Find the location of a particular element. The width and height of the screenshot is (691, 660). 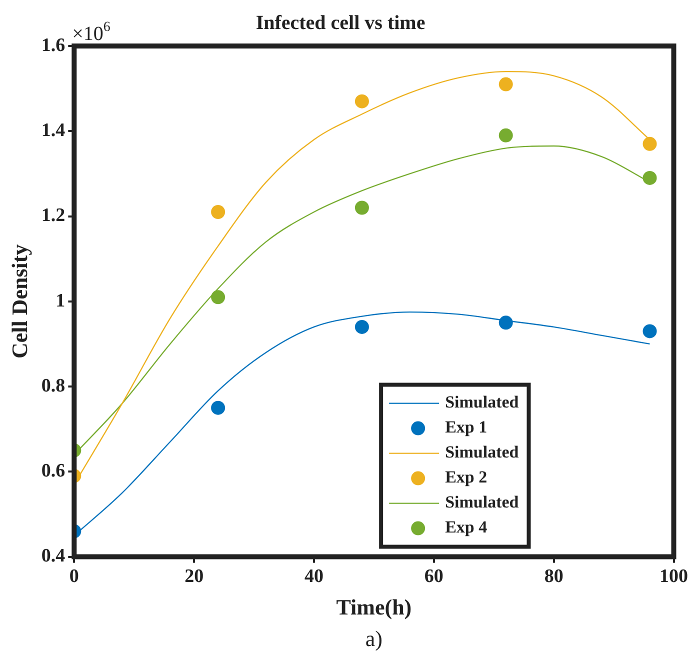

text: a) is located at coordinates (373, 638).